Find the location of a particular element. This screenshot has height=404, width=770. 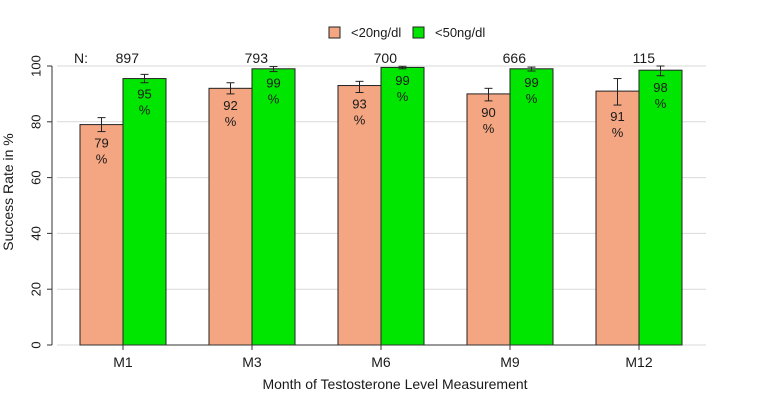

x-tick-label: M9 is located at coordinates (510, 362).